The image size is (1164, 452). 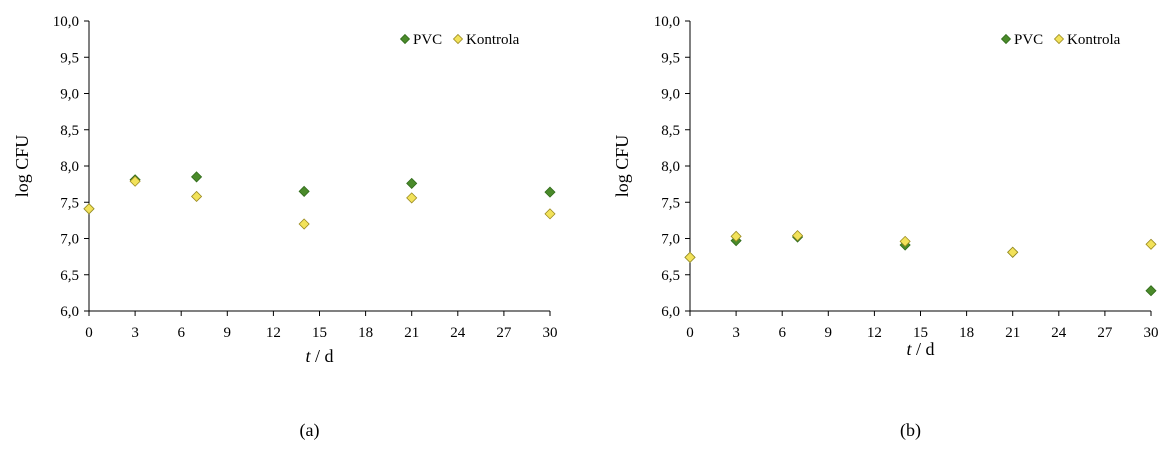 What do you see at coordinates (310, 430) in the screenshot?
I see `panel-label: (a)` at bounding box center [310, 430].